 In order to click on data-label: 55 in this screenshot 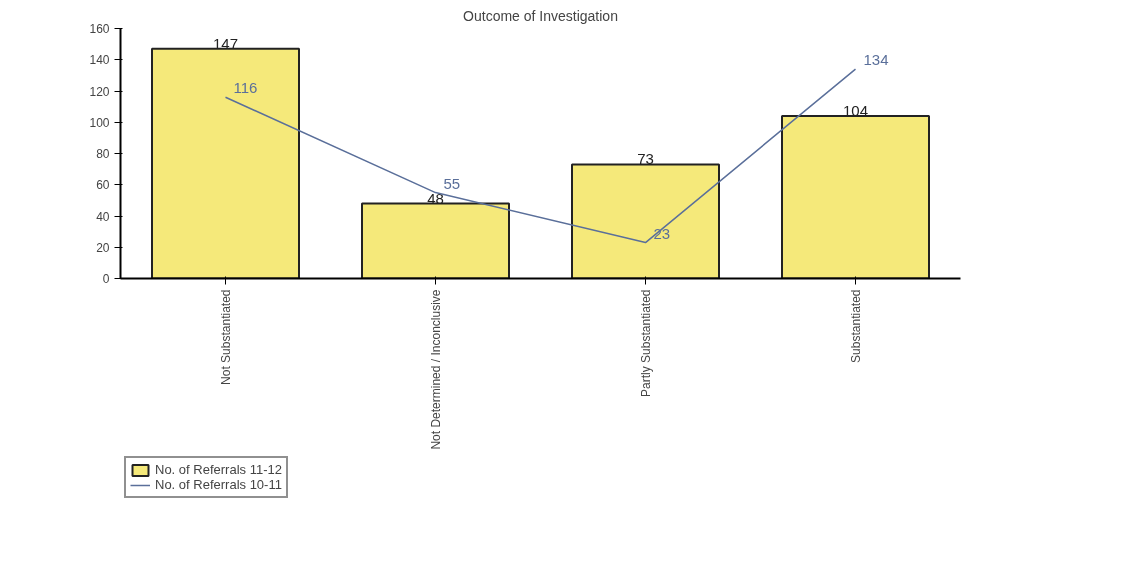, I will do `click(452, 183)`.